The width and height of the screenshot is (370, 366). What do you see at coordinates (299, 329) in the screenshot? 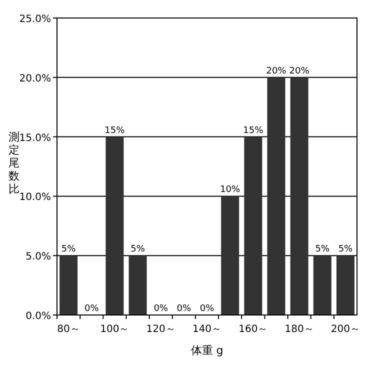
I see `x-tick-label: 180～` at bounding box center [299, 329].